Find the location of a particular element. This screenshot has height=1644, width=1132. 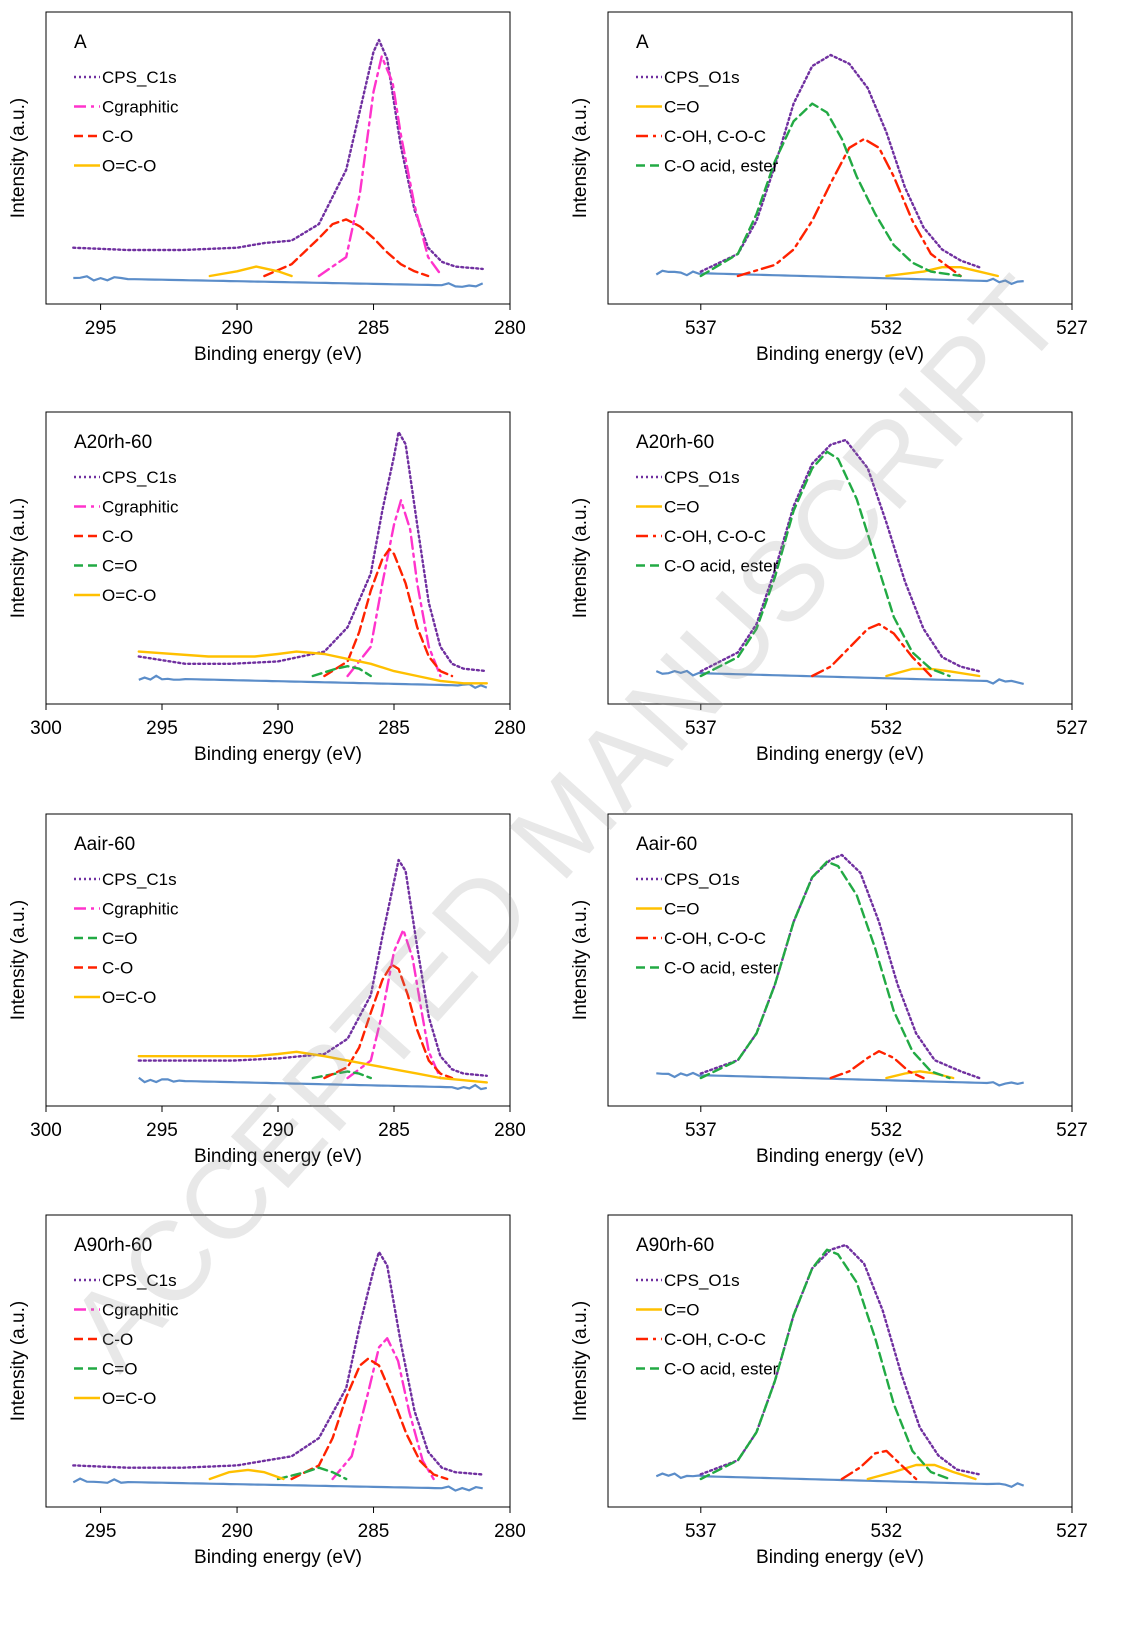

panel-title: A is located at coordinates (80, 42).